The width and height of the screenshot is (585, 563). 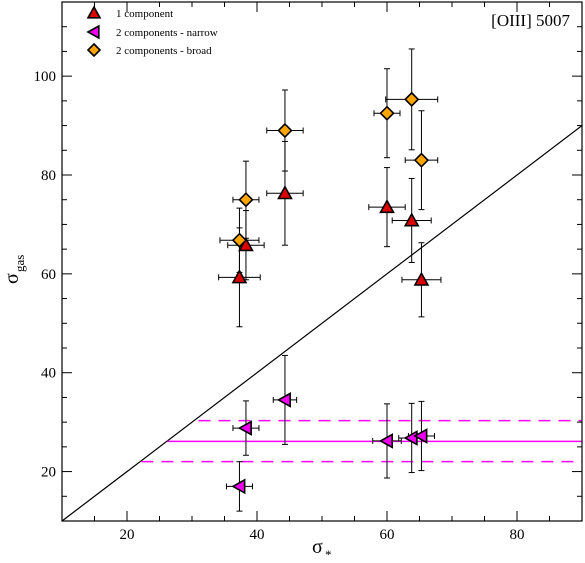 I want to click on x-tick-label: 20, so click(x=127, y=535).